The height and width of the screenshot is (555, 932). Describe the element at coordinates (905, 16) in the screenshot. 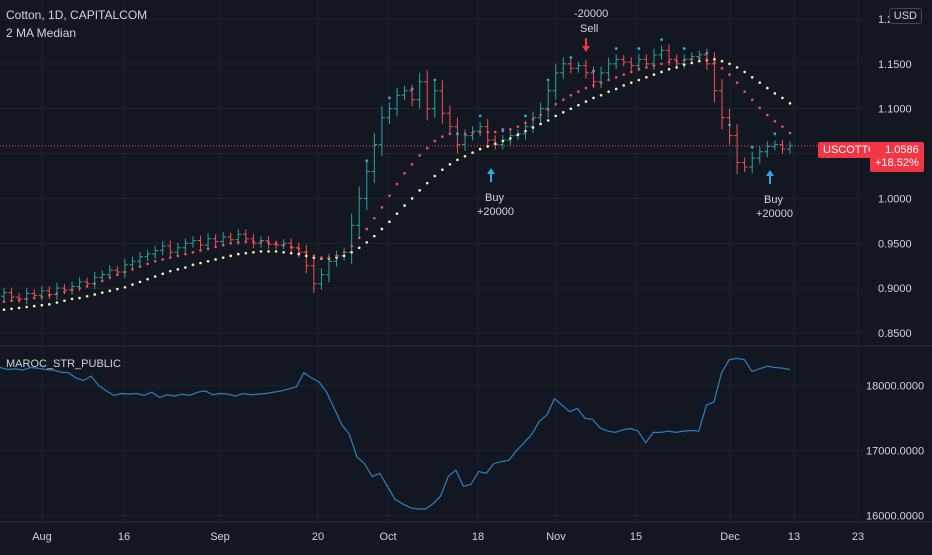

I see `currency-badge: USD` at that location.